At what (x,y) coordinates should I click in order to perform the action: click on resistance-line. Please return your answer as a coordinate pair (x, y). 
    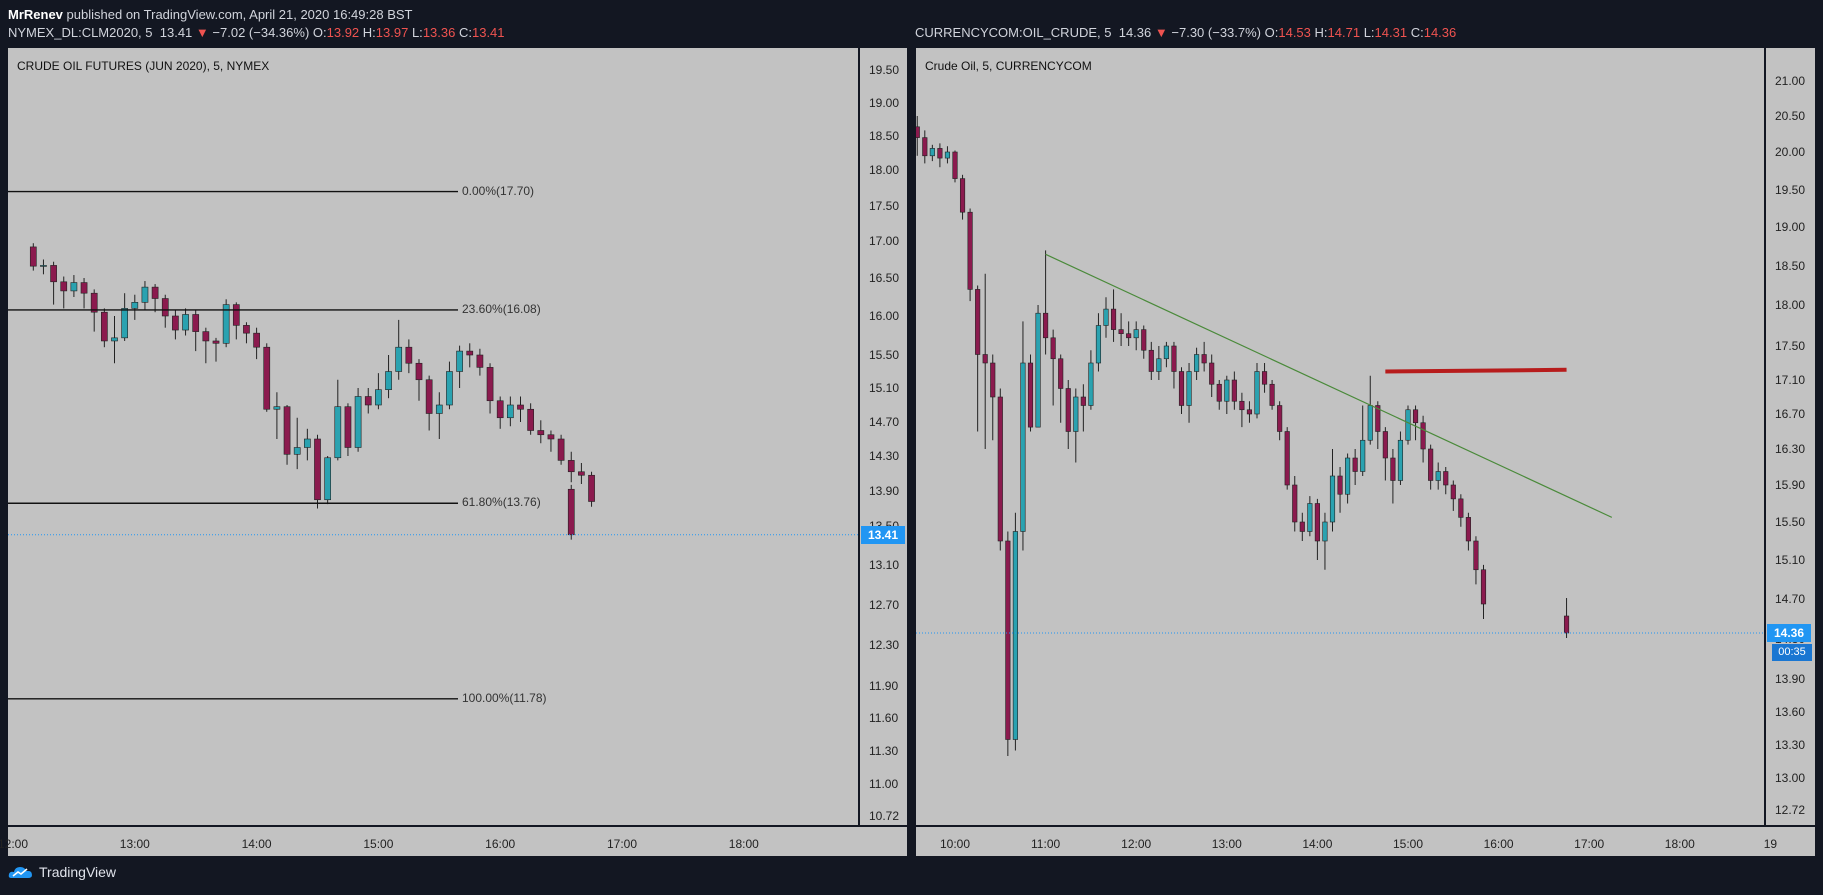
    Looking at the image, I should click on (1476, 370).